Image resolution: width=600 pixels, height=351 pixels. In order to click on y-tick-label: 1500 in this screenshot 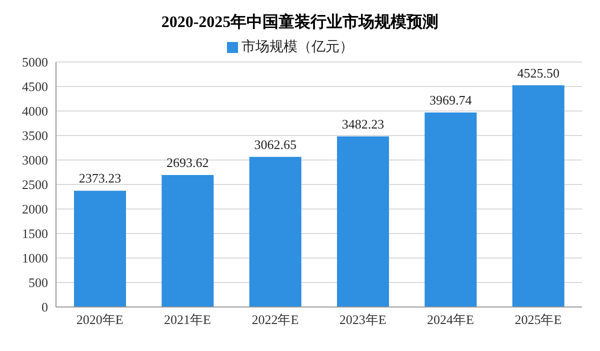, I will do `click(35, 234)`.